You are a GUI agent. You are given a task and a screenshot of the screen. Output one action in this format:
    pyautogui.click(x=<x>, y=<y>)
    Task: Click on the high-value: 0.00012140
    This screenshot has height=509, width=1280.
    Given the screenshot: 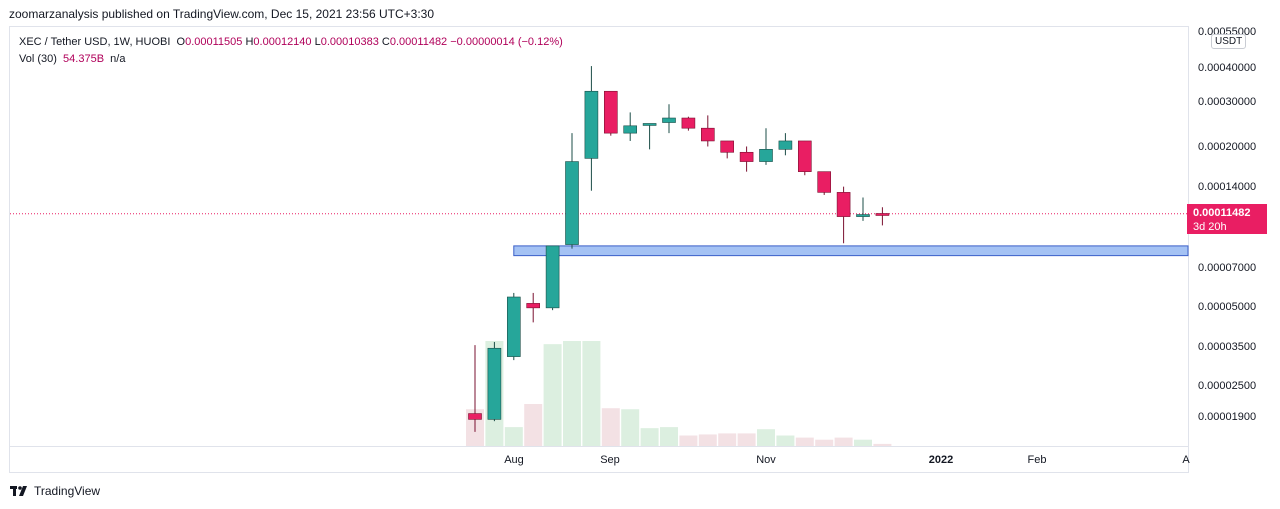 What is the action you would take?
    pyautogui.click(x=282, y=42)
    